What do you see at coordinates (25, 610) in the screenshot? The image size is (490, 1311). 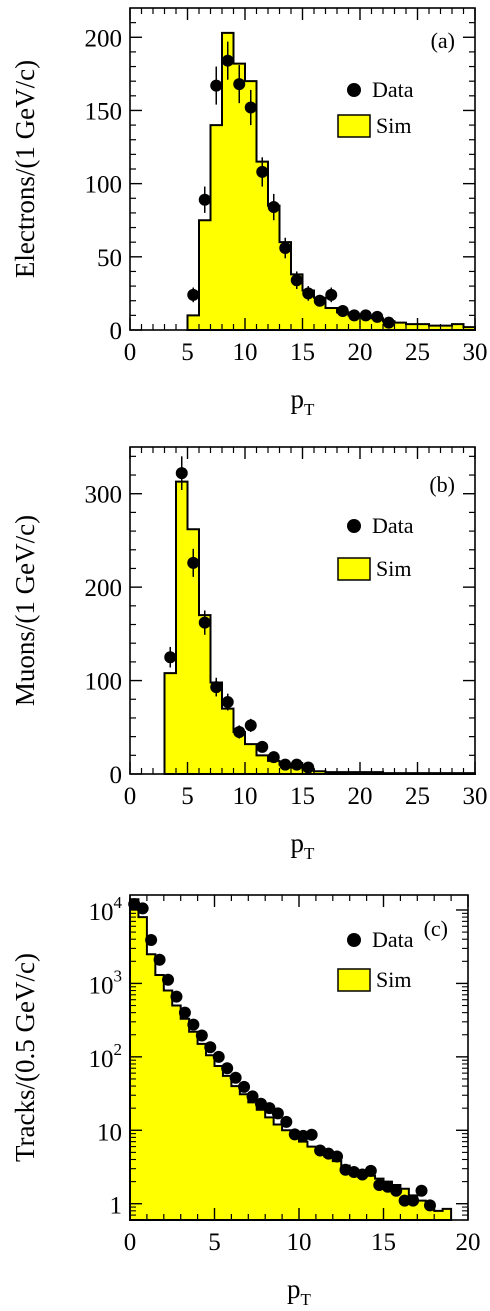 I see `y-axis-title: Muons/(1 GeV/c)` at bounding box center [25, 610].